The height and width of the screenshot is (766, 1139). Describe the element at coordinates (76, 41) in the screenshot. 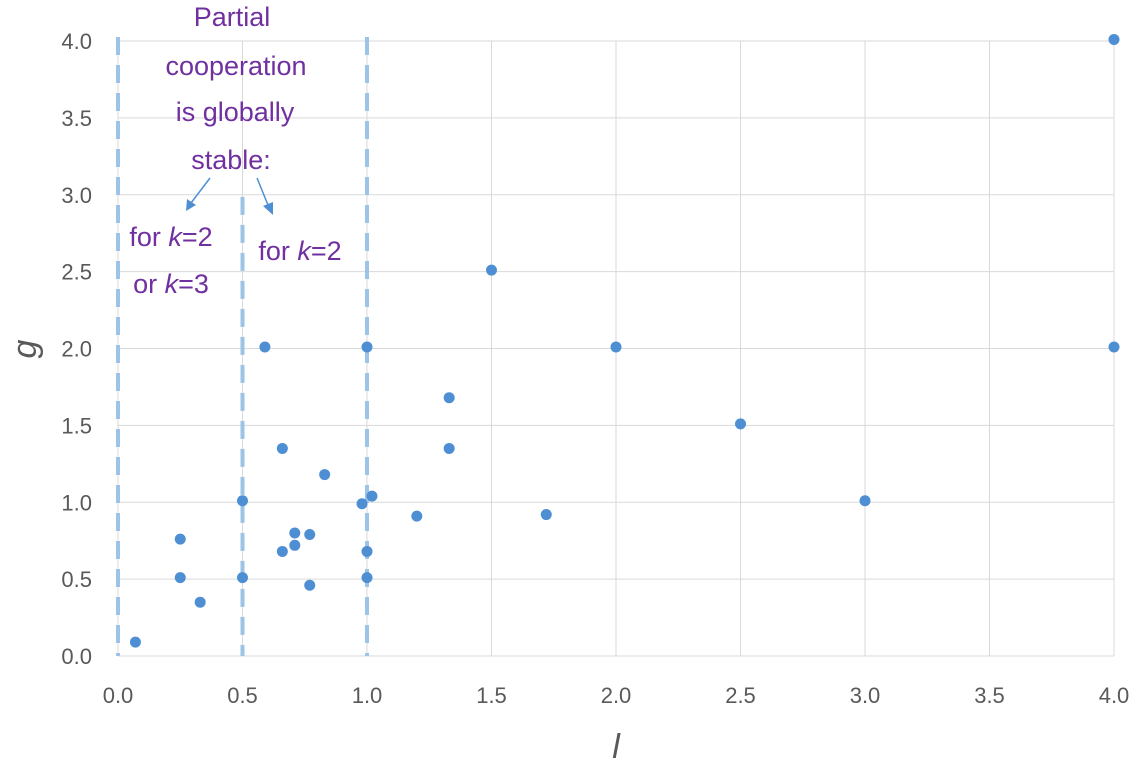

I see `y-tick-label: 4.0` at that location.